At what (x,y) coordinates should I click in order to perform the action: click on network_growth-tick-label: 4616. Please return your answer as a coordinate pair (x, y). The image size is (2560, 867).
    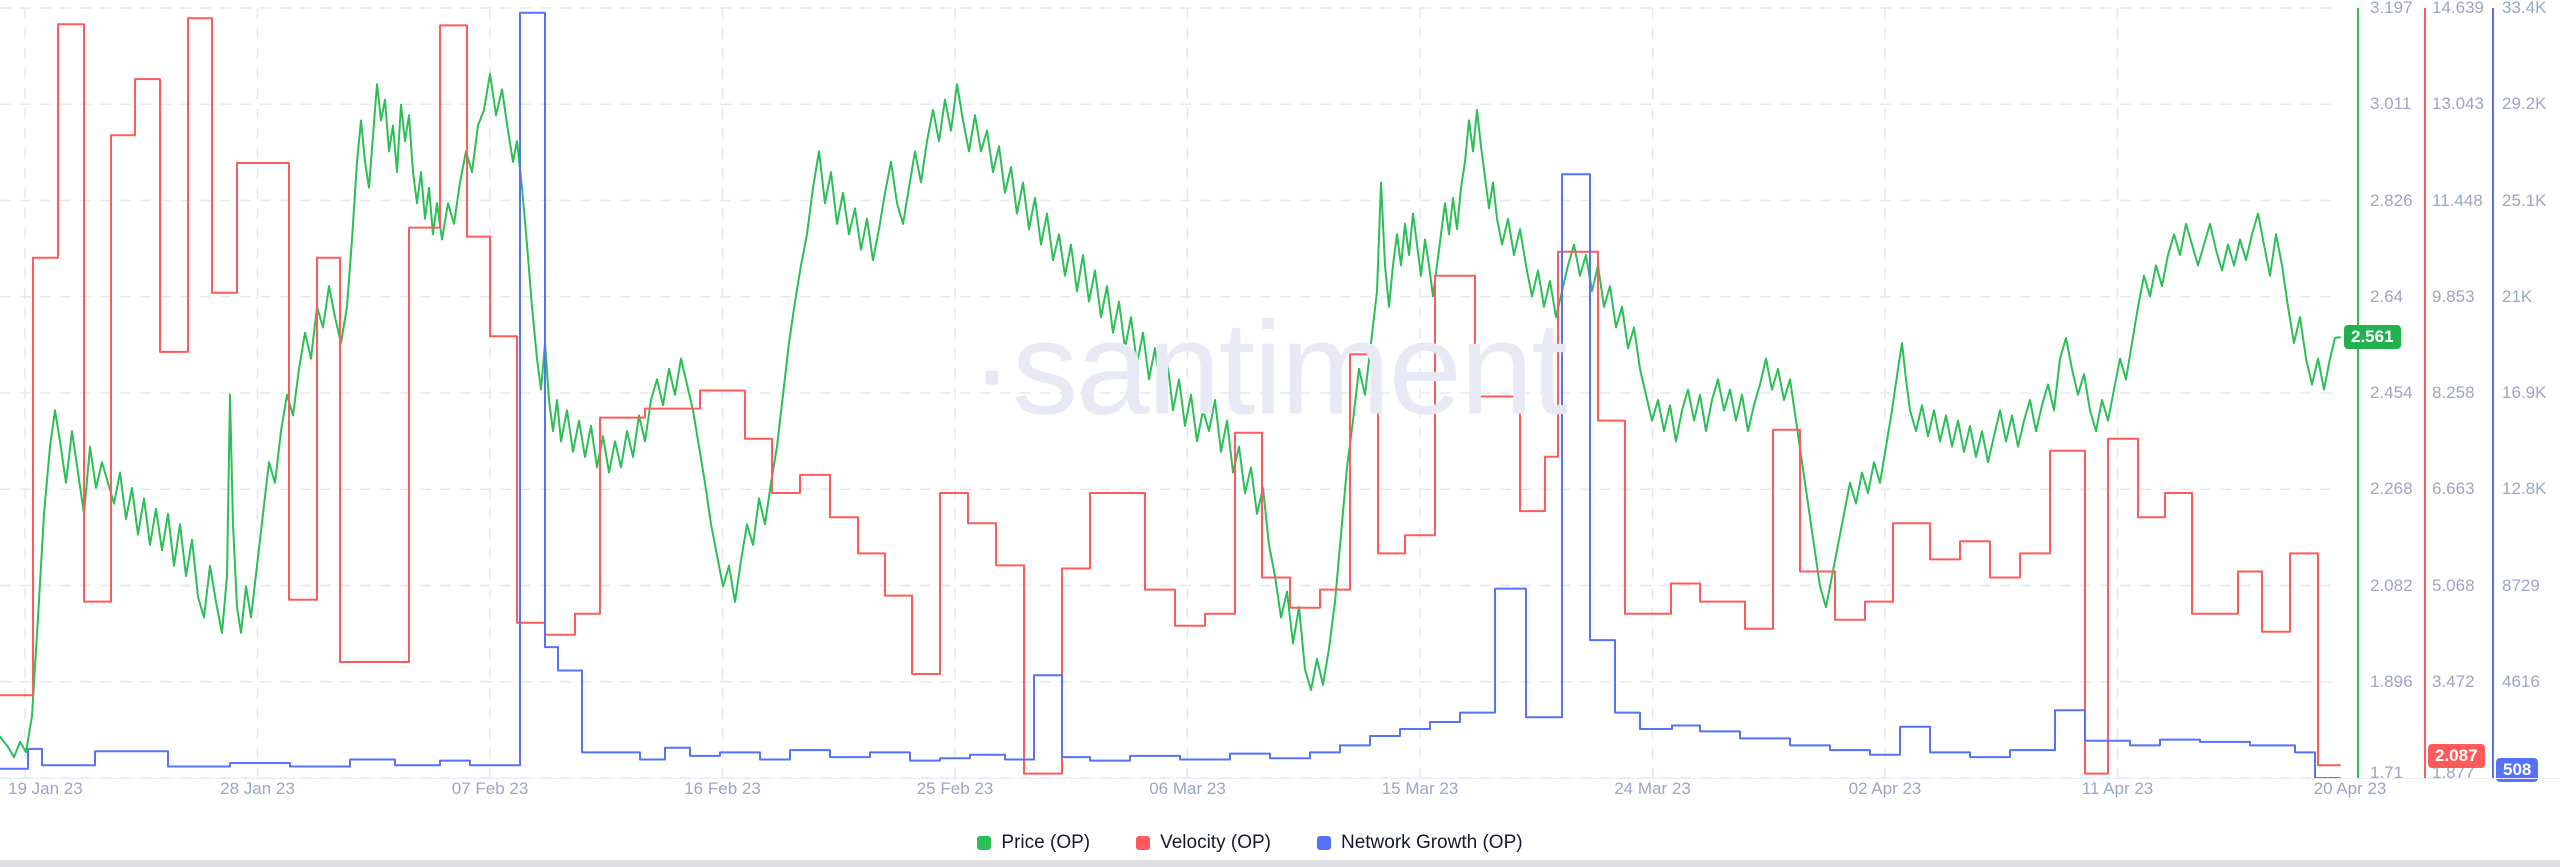
    Looking at the image, I should click on (2521, 681).